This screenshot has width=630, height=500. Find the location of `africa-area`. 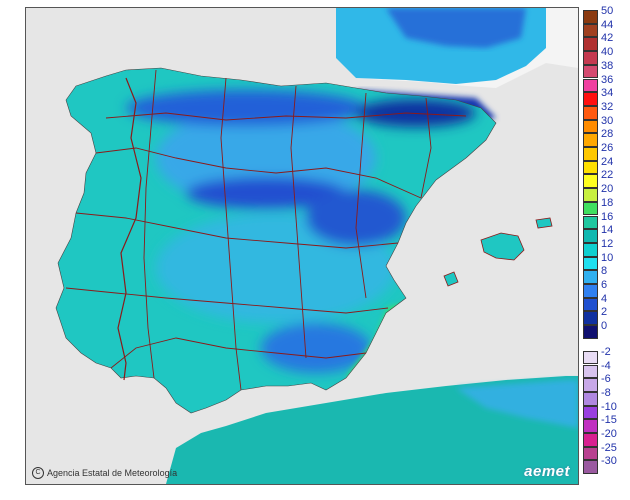

africa-area is located at coordinates (372, 430).